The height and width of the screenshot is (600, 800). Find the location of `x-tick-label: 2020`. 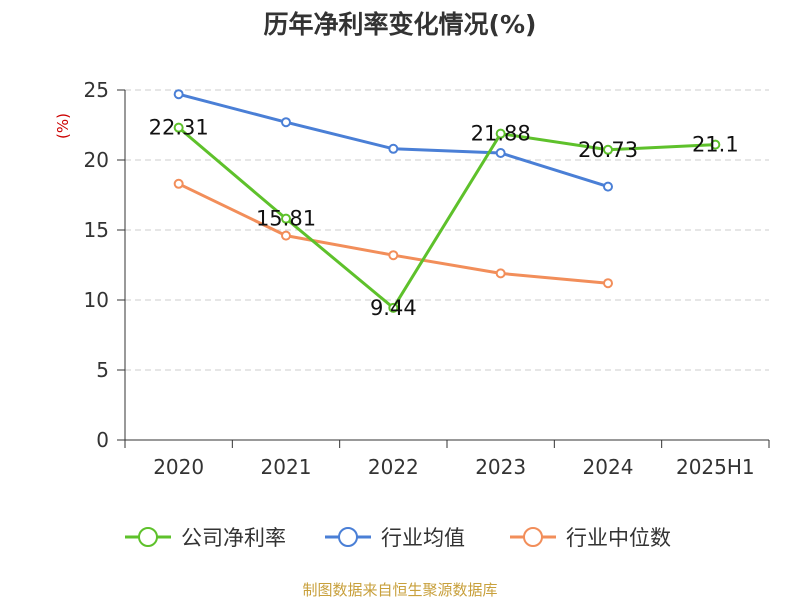

x-tick-label: 2020 is located at coordinates (178, 467).